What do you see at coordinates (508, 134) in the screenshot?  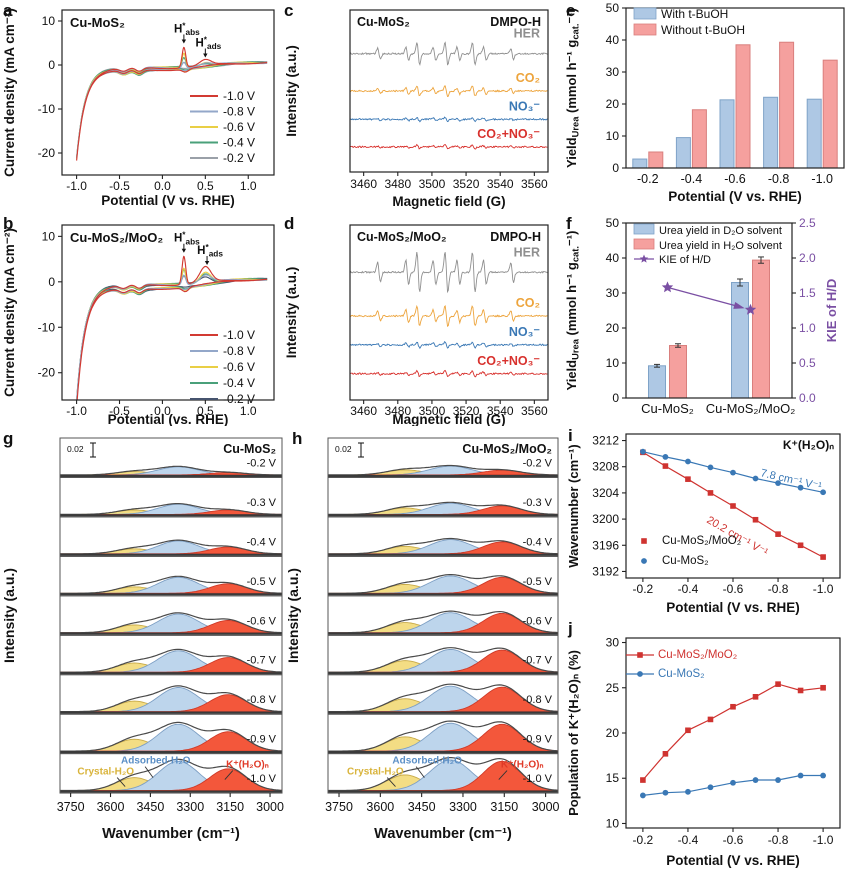 I see `trace-label: CO₂+NO₃⁻` at bounding box center [508, 134].